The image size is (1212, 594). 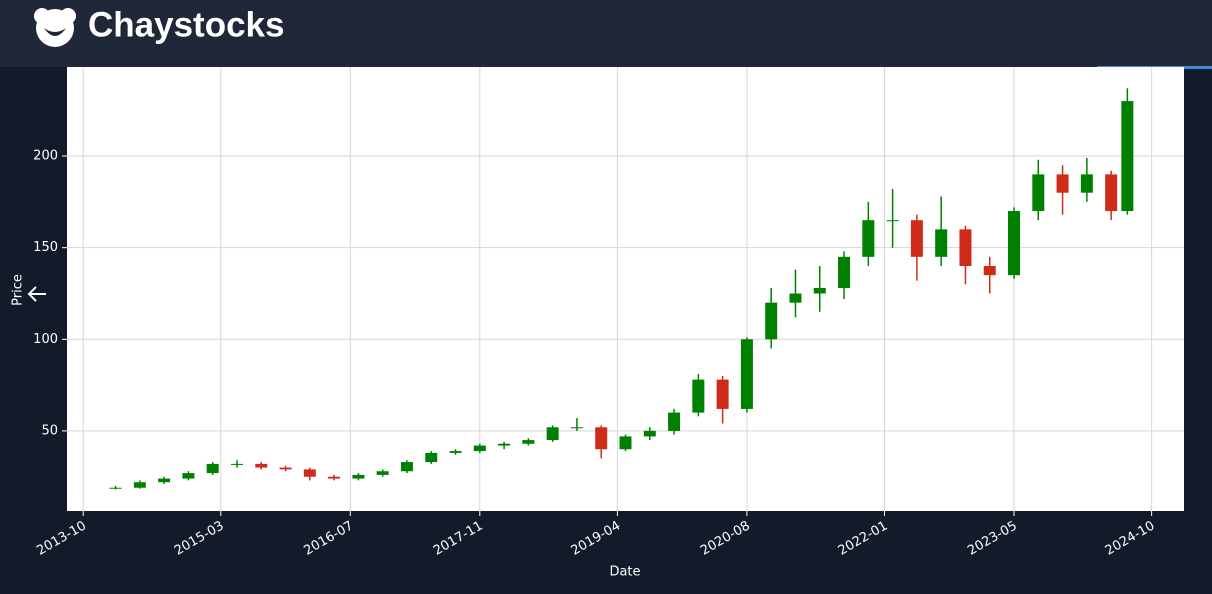 What do you see at coordinates (186, 24) in the screenshot?
I see `app-title: Chaystocks` at bounding box center [186, 24].